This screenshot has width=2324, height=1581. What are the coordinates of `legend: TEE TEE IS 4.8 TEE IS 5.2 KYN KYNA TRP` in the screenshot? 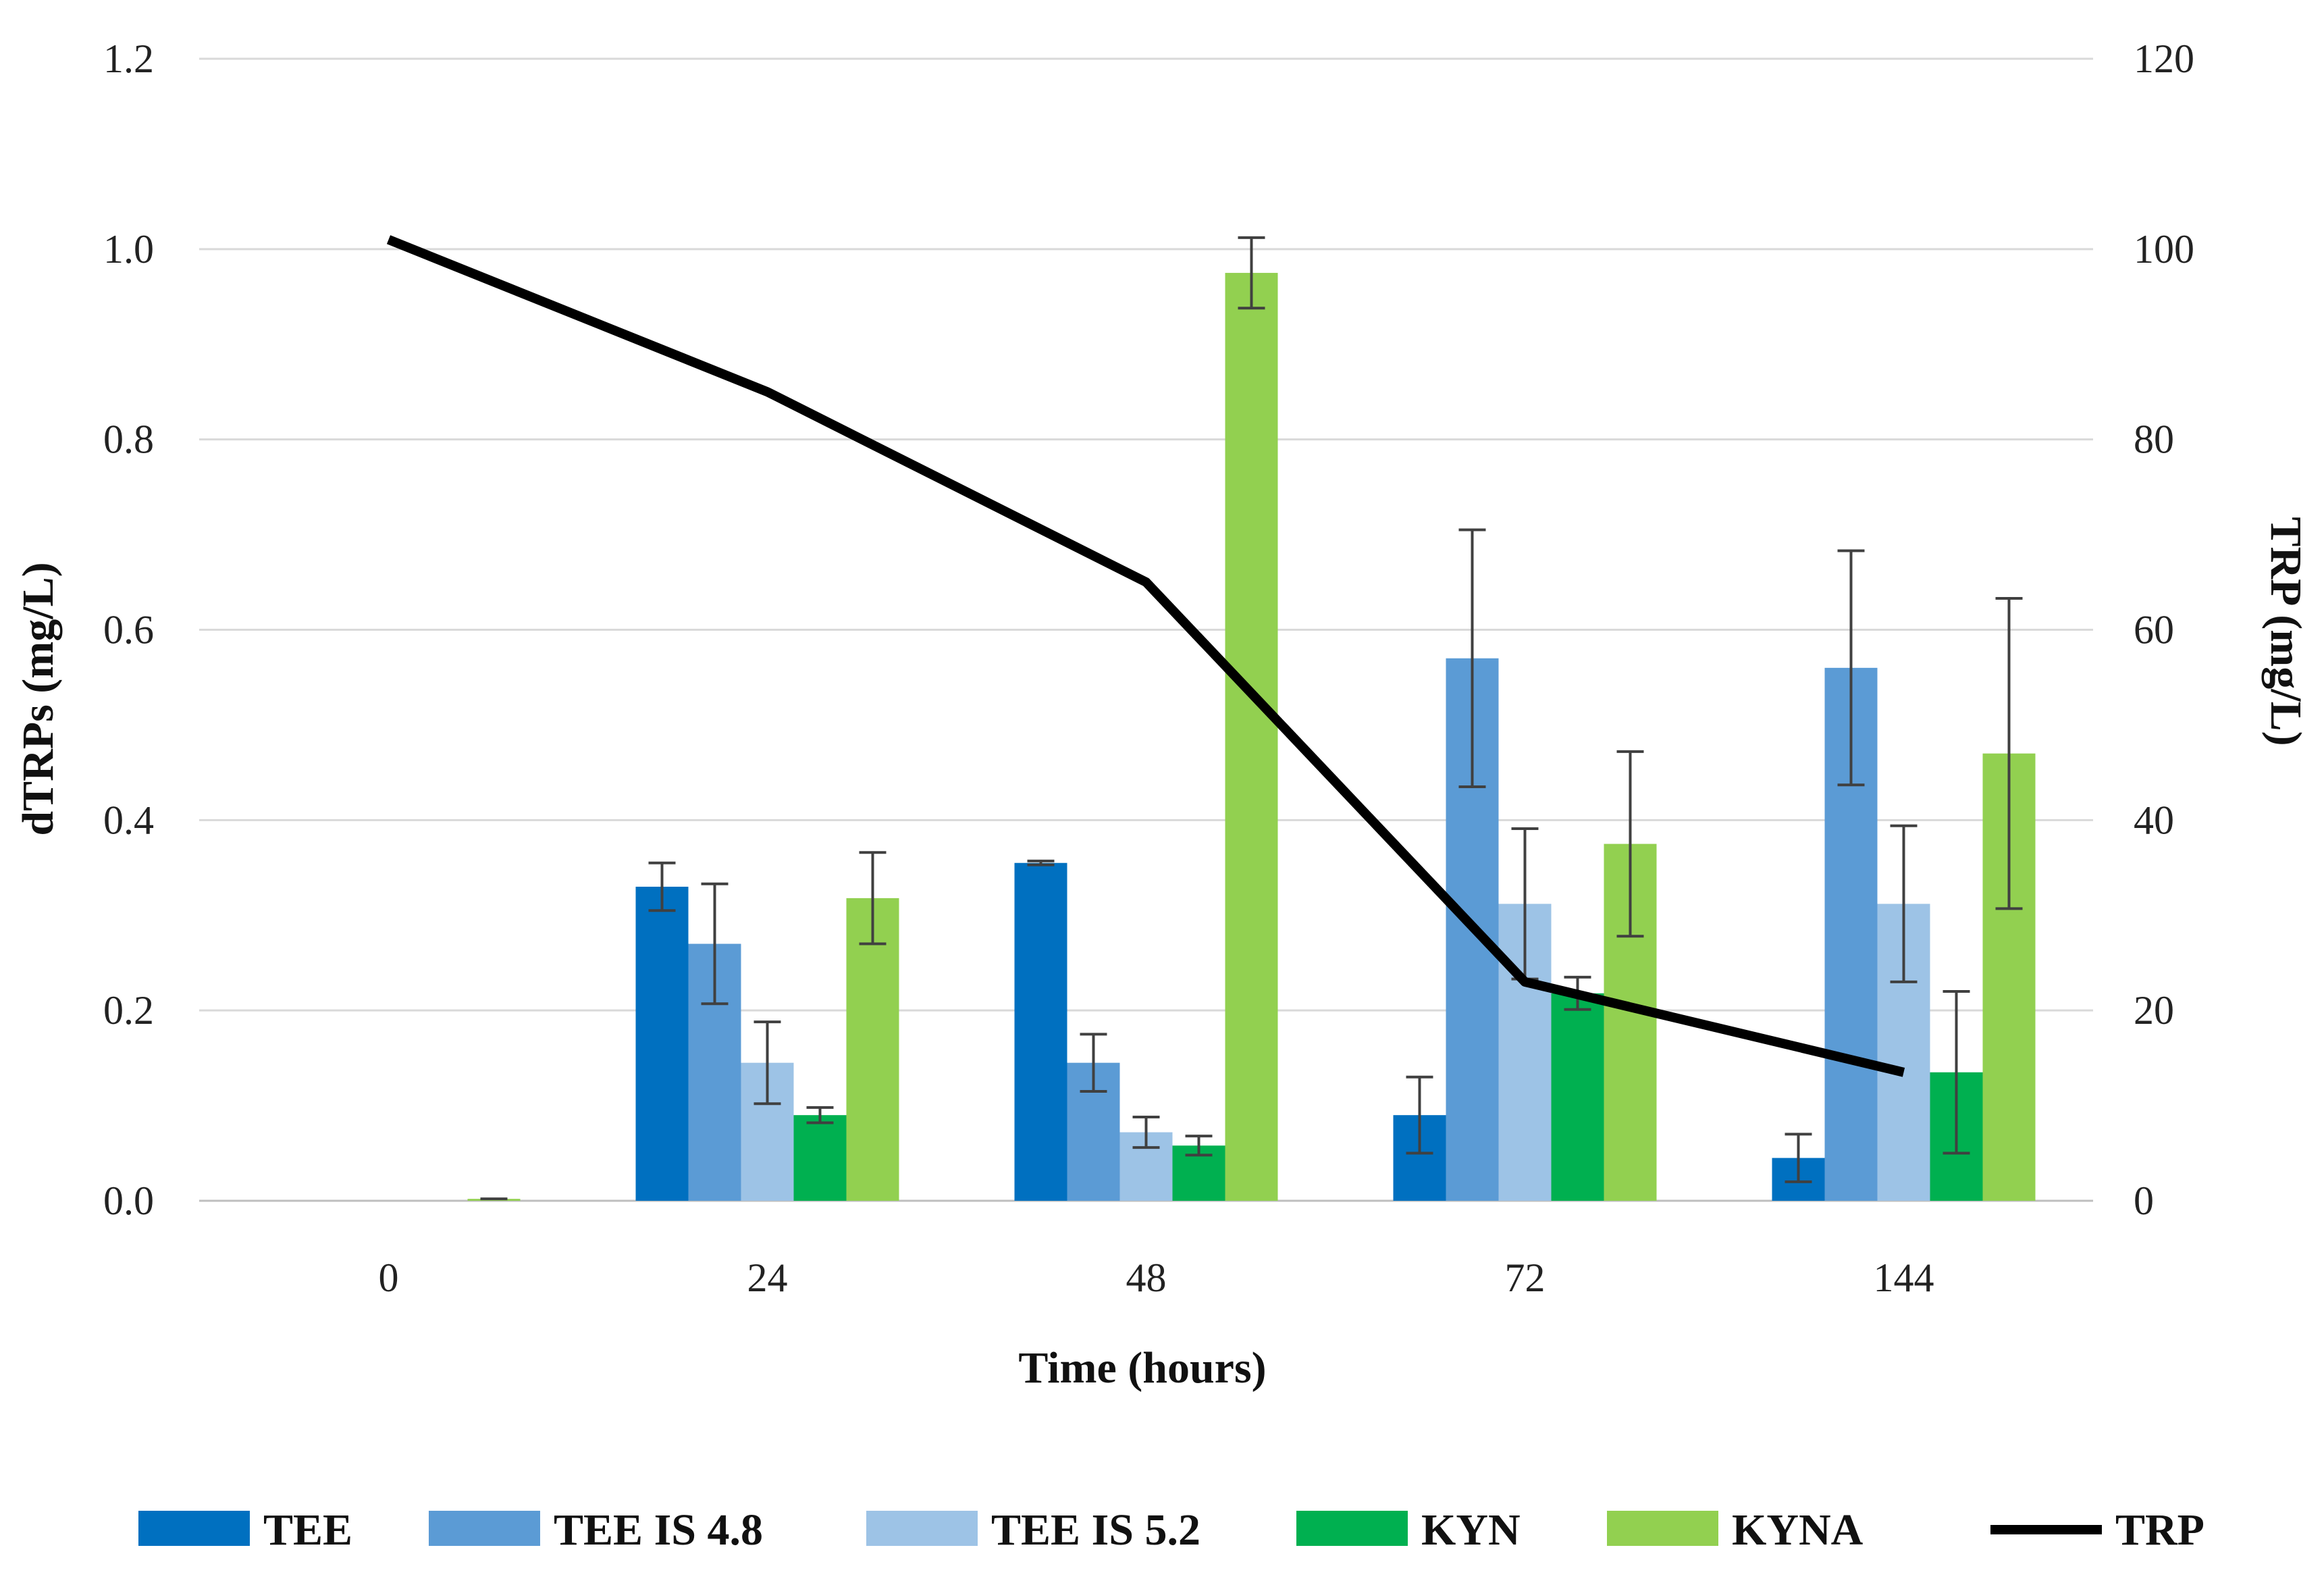 It's located at (1171, 1530).